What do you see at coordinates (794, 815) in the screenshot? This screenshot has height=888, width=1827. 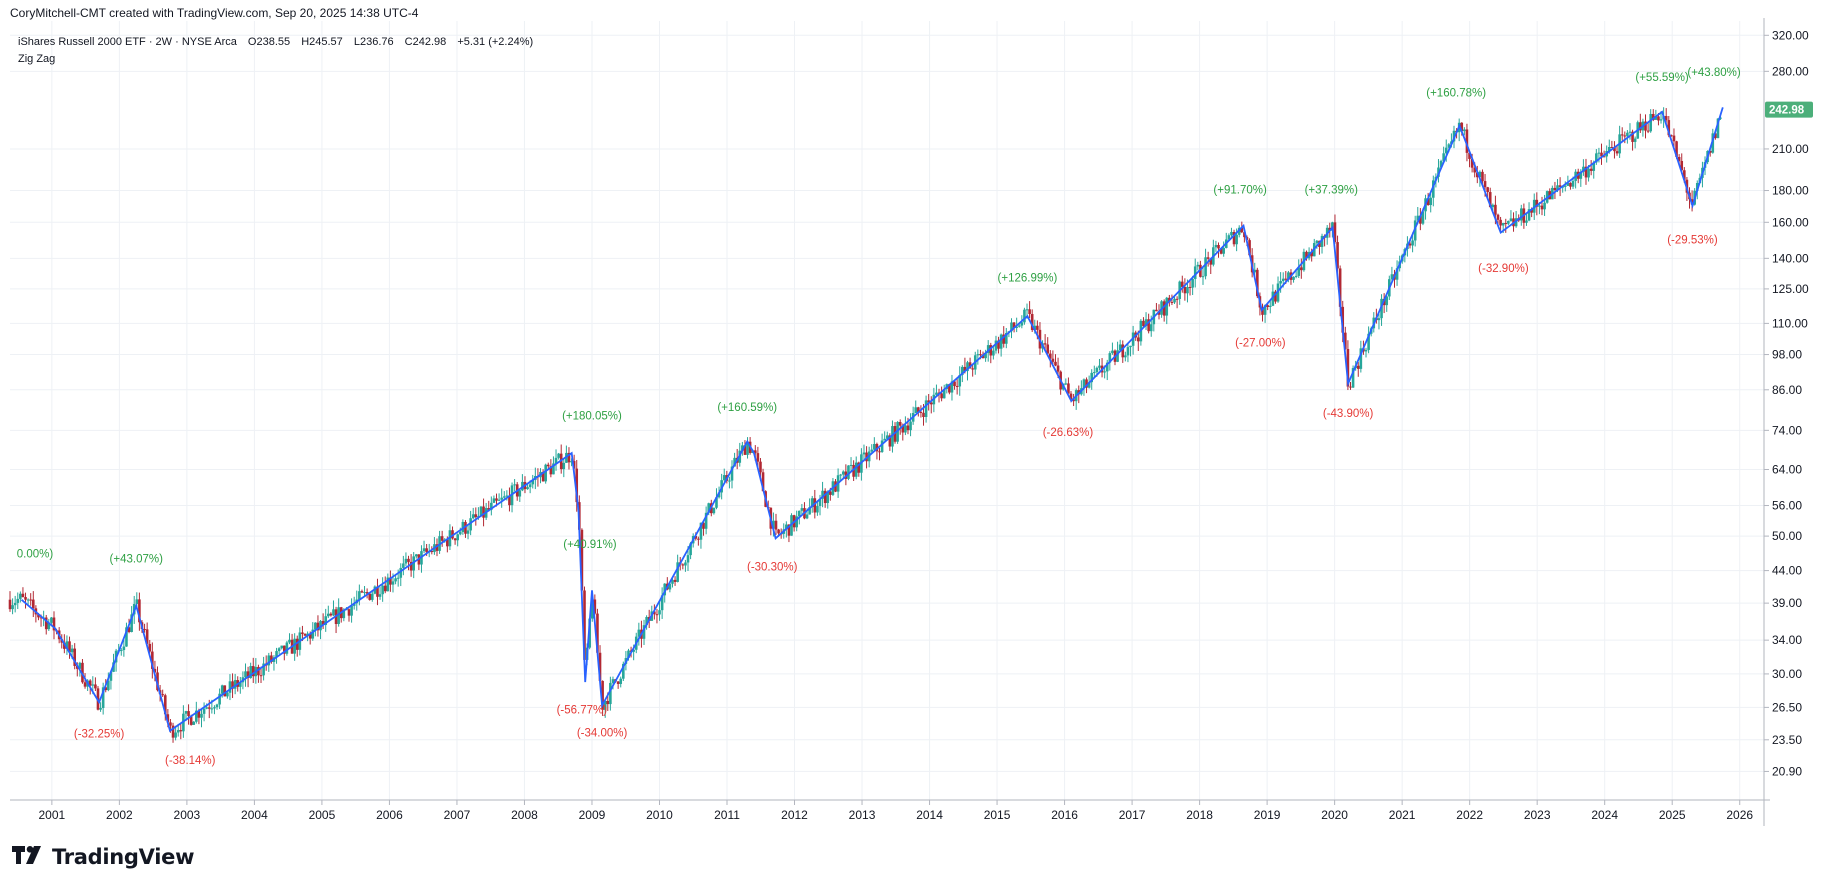 I see `year-tick-label: 2012` at bounding box center [794, 815].